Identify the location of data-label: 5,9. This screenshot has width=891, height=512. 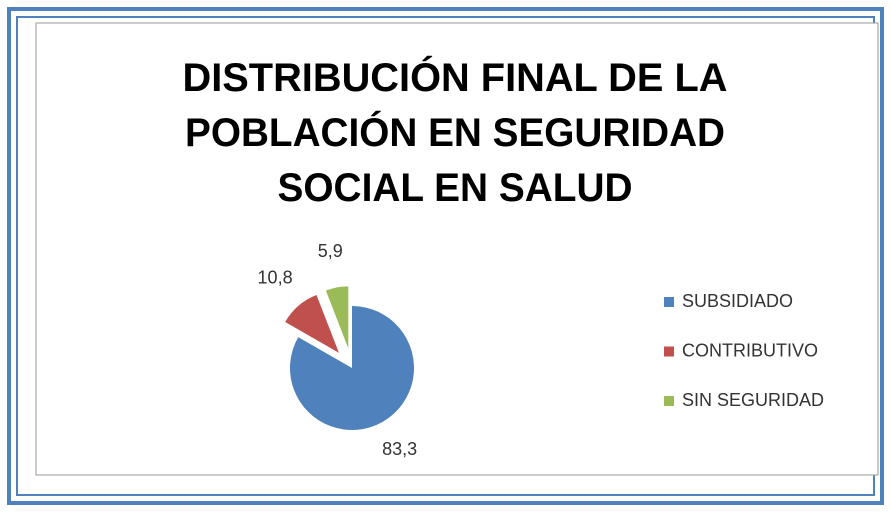
(330, 251).